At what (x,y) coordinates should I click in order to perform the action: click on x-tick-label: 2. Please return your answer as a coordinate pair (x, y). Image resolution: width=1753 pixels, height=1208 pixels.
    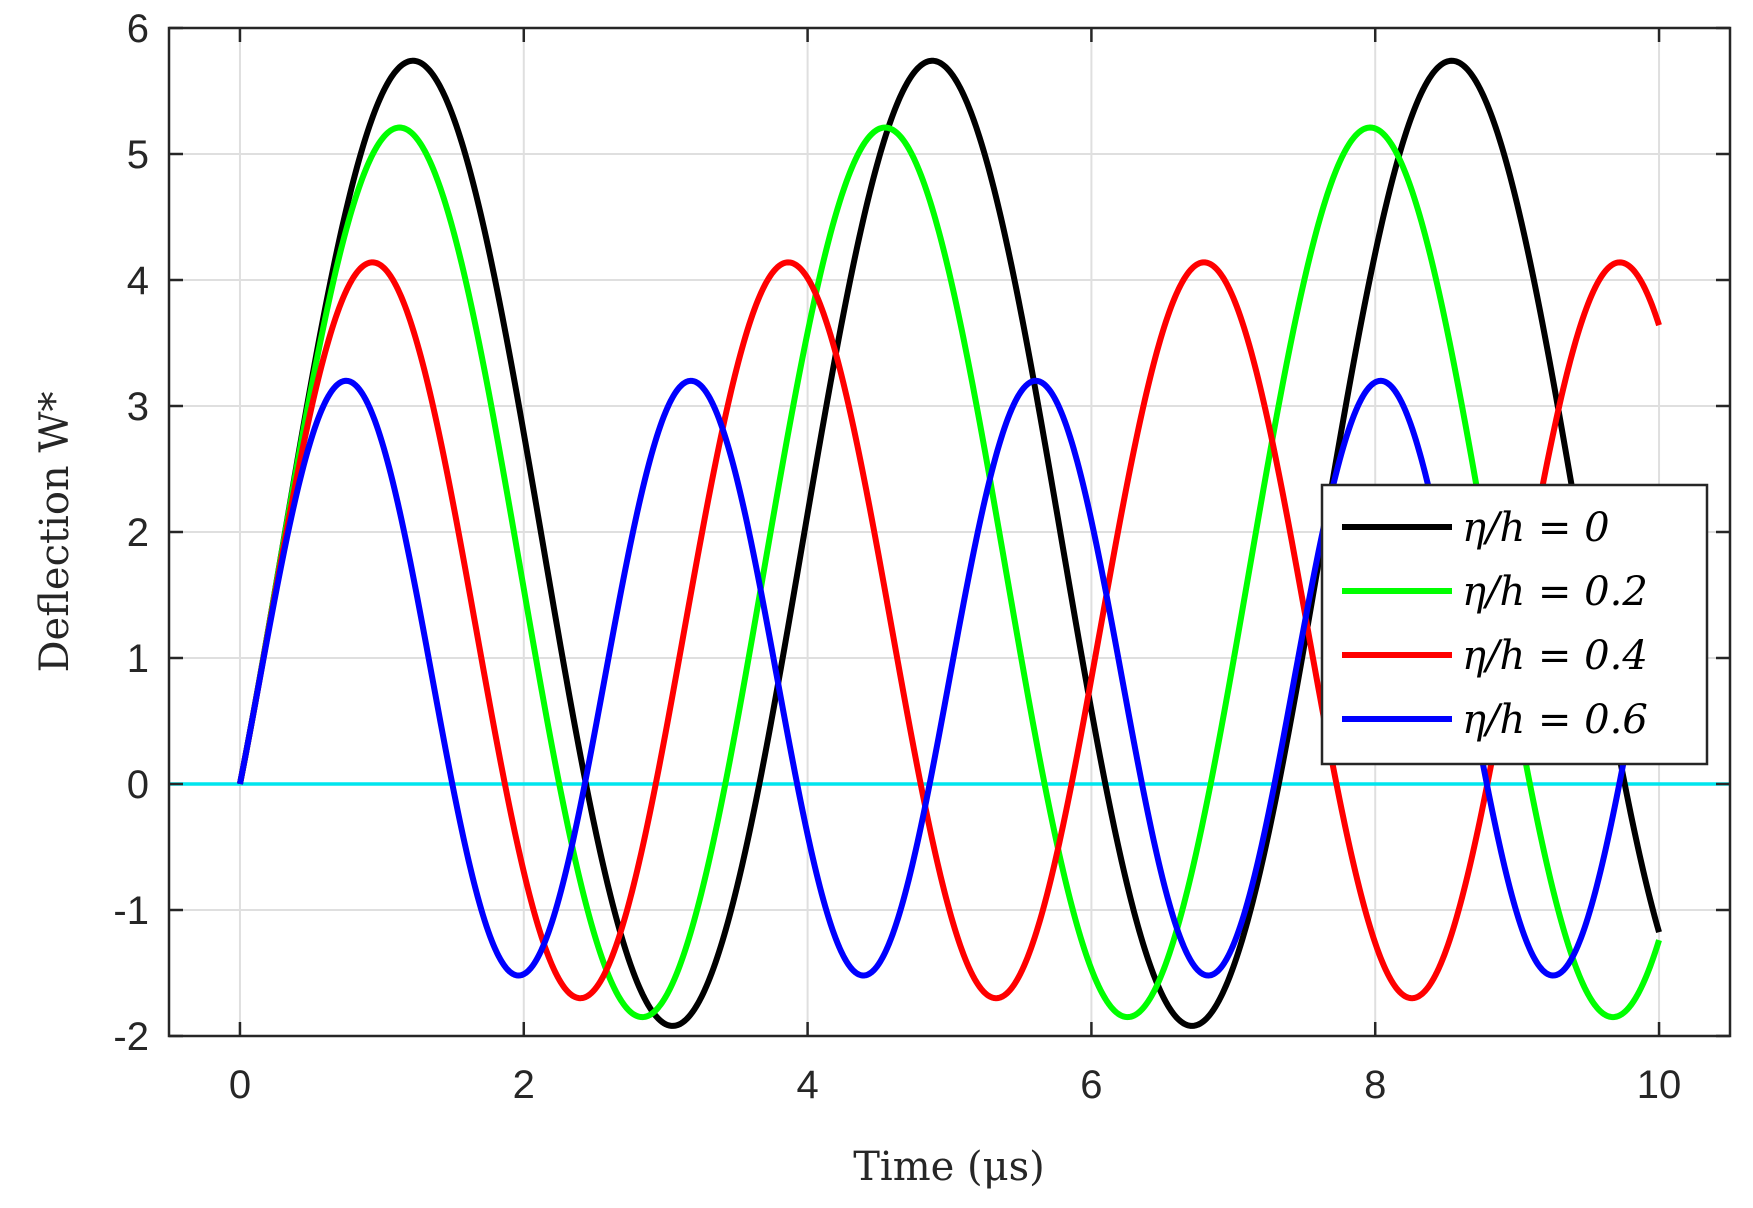
    Looking at the image, I should click on (524, 1085).